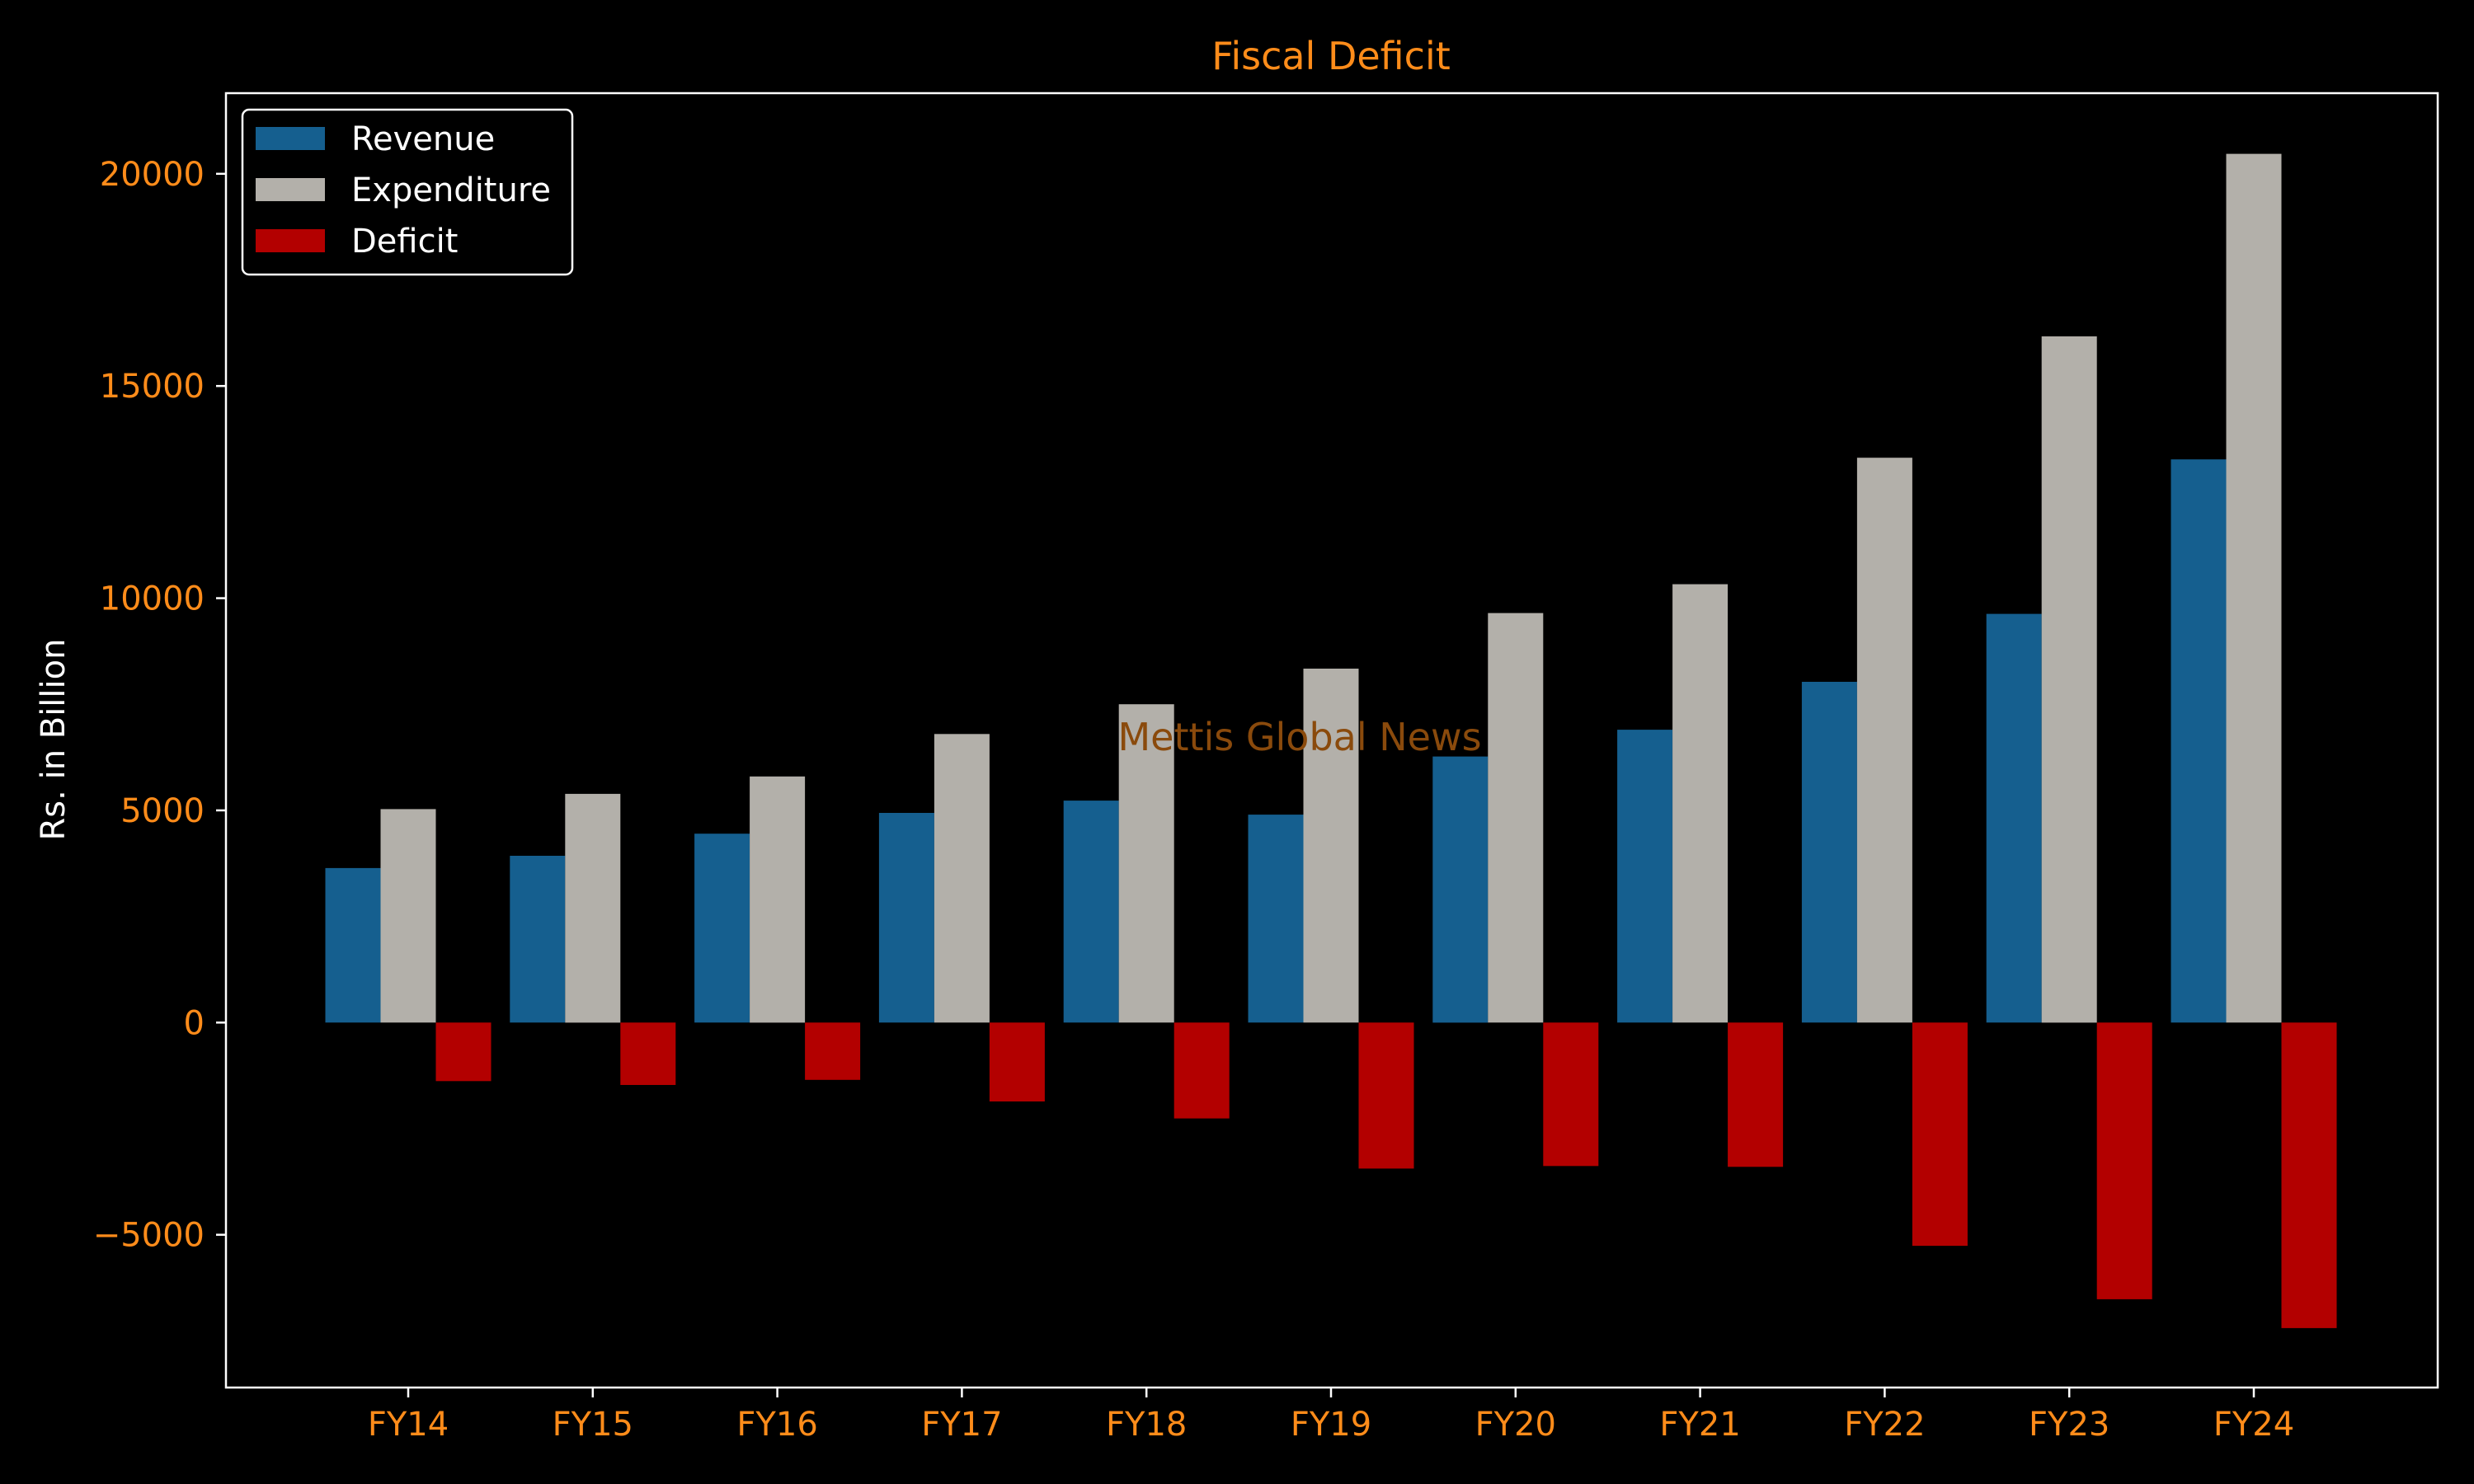 This screenshot has width=2474, height=1484. What do you see at coordinates (2069, 679) in the screenshot?
I see `bar-expenditure-fy23` at bounding box center [2069, 679].